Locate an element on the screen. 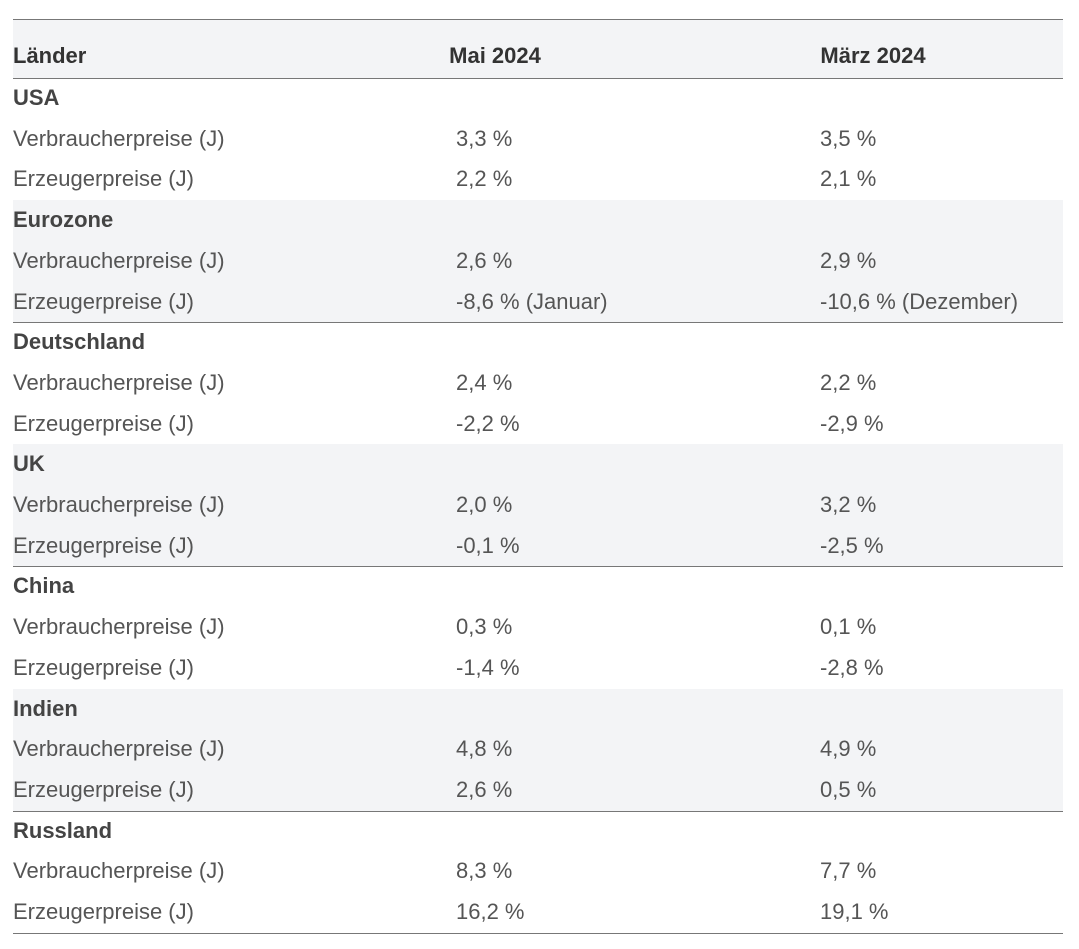 The image size is (1079, 949). group-title: China is located at coordinates (44, 586).